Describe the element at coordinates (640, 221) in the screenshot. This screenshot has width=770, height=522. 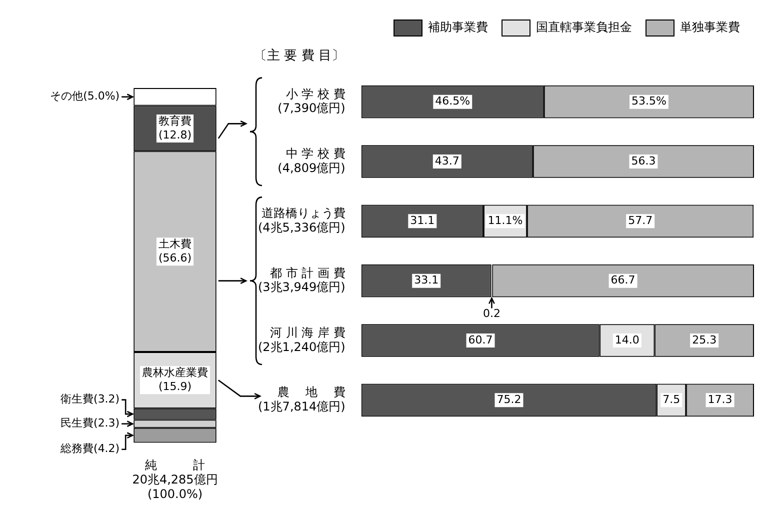
I see `data-label: 57.7` at that location.